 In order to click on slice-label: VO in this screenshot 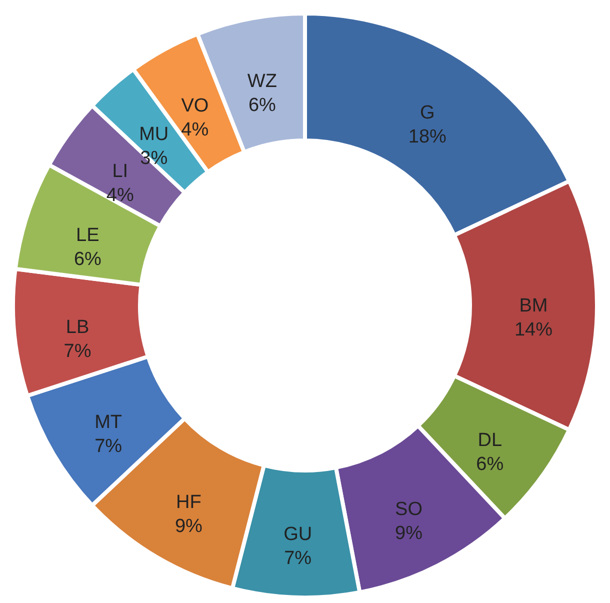, I will do `click(195, 105)`.